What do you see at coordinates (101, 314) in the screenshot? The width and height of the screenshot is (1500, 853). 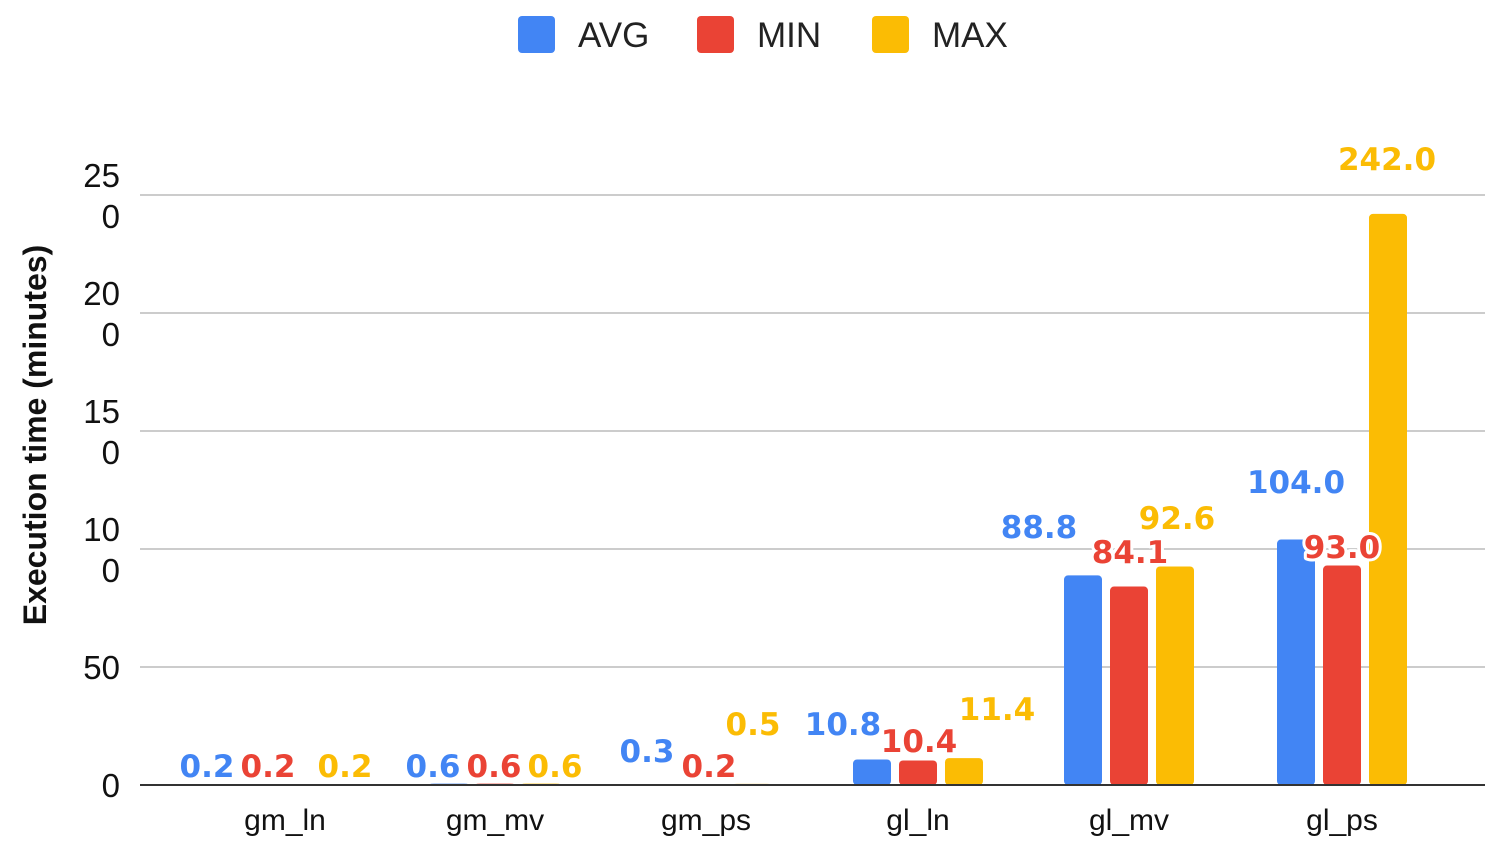 I see `y-tick-label-200: 20 0` at bounding box center [101, 314].